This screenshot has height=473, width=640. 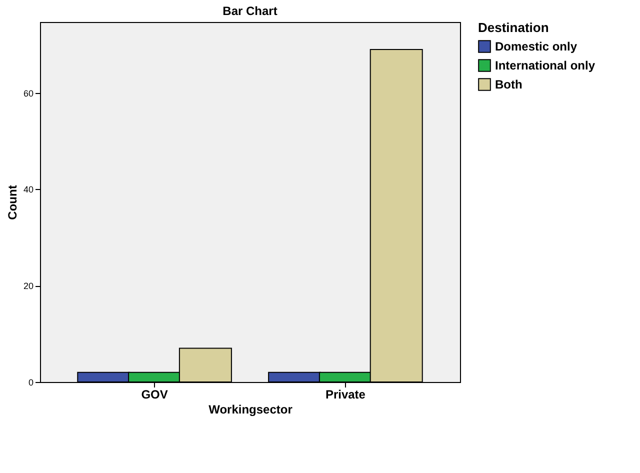 I want to click on y-axis-title: Count, so click(x=12, y=202).